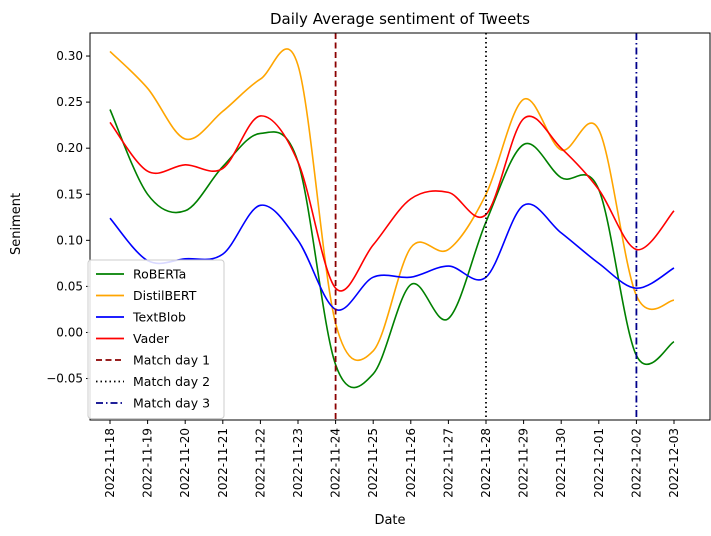 Image resolution: width=711 pixels, height=536 pixels. I want to click on x-tick-label: 2022-11-27, so click(448, 463).